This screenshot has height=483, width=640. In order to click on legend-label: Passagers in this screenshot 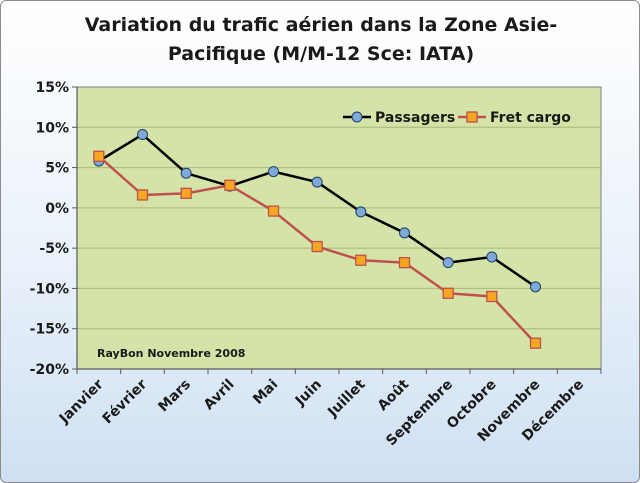, I will do `click(415, 118)`.